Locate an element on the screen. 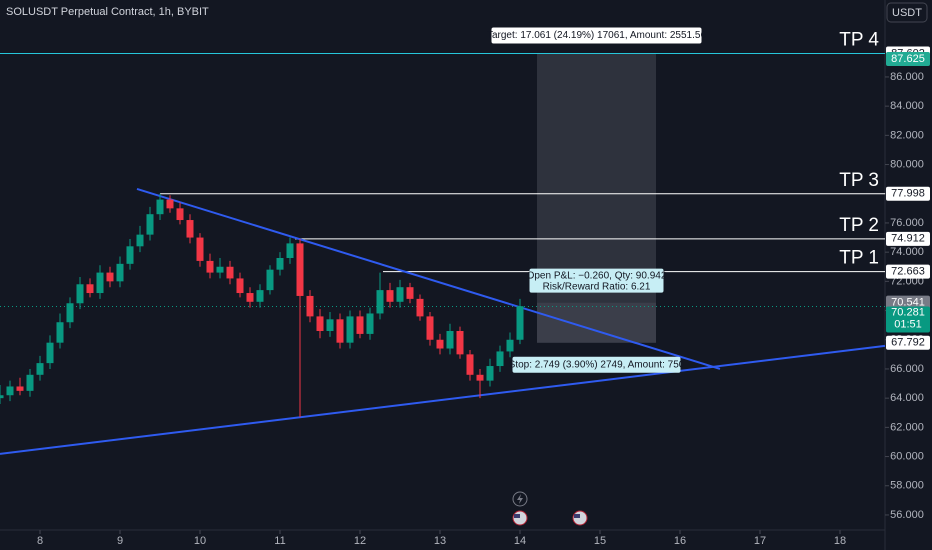  y-tick-label: 66.000 is located at coordinates (907, 369).